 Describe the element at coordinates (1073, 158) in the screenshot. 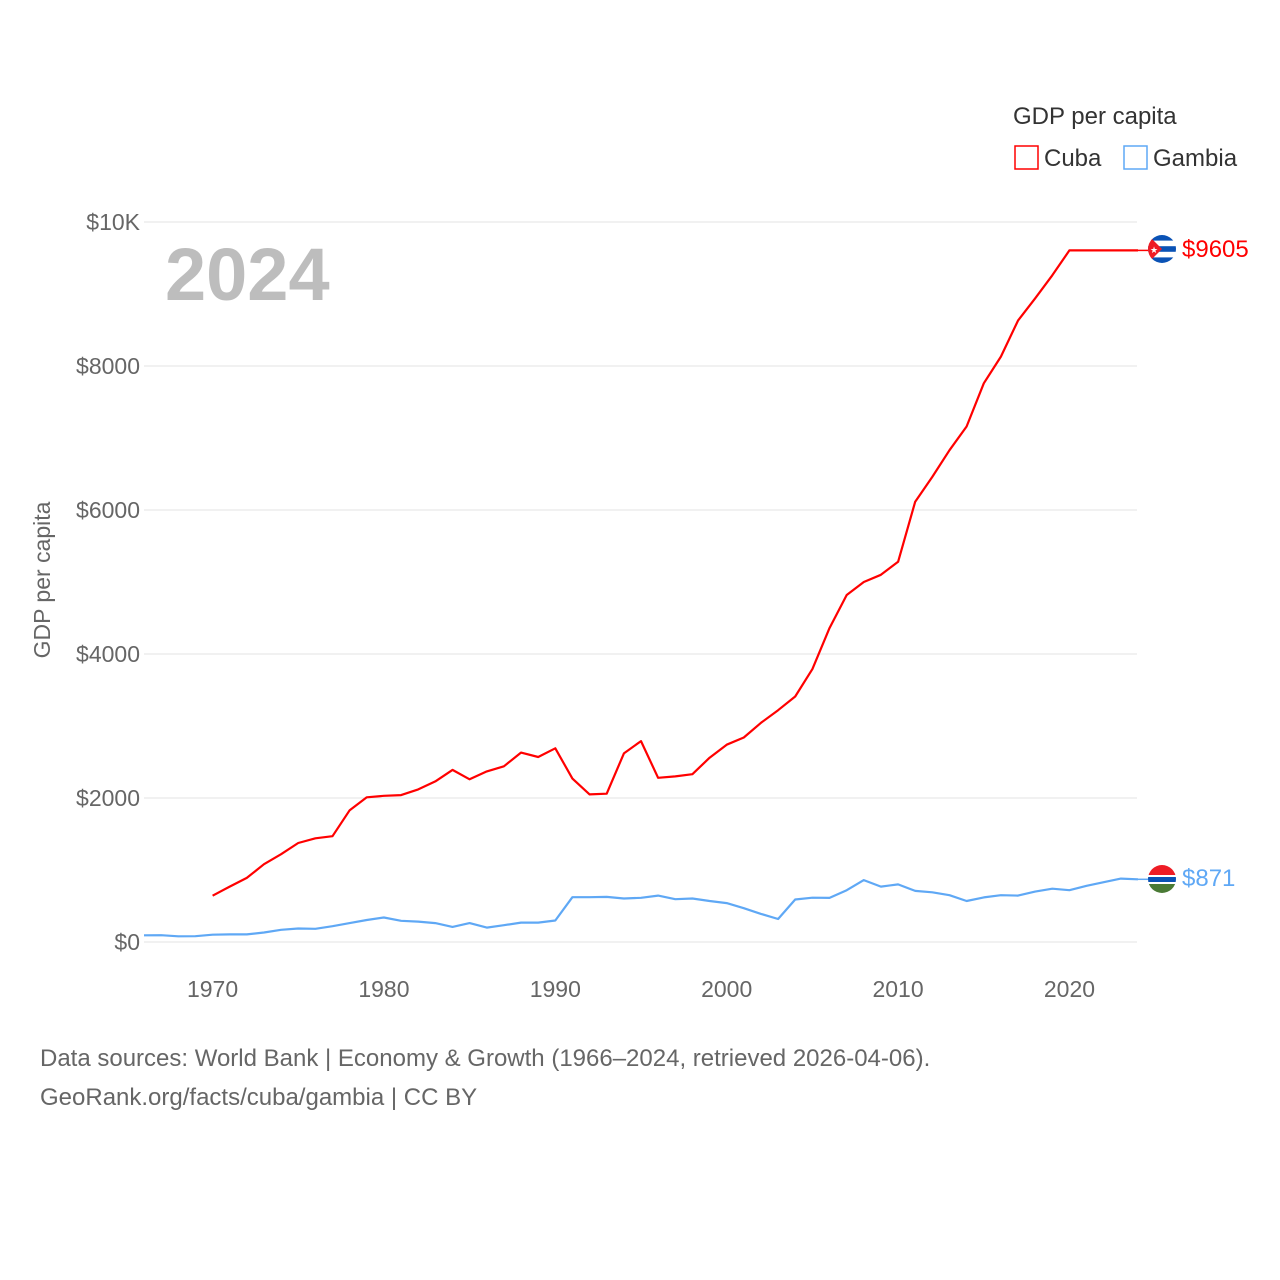

I see `legend-label-cuba: Cuba` at that location.